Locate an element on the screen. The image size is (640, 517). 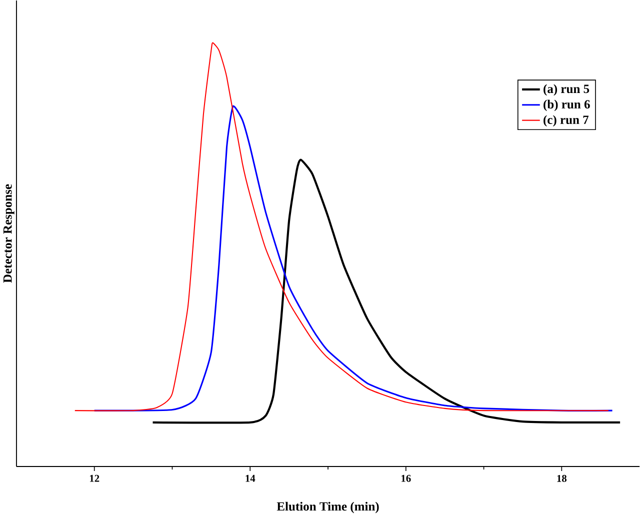
legend-label: (a) run 5 is located at coordinates (567, 90).